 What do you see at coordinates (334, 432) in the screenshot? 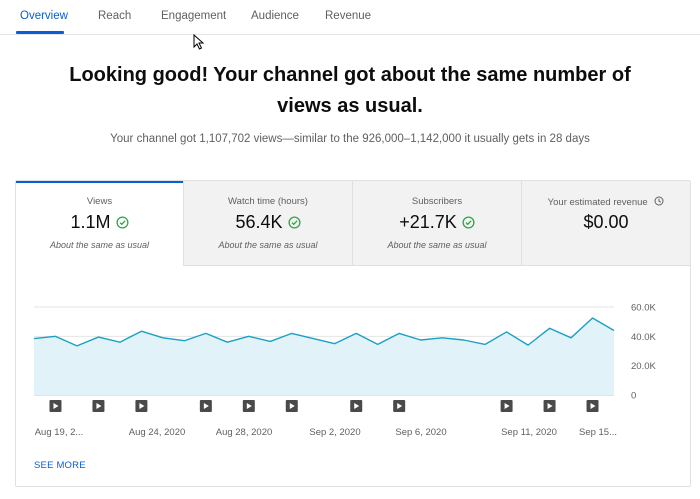
I see `x-tick-label: Sep 2, 2020` at bounding box center [334, 432].